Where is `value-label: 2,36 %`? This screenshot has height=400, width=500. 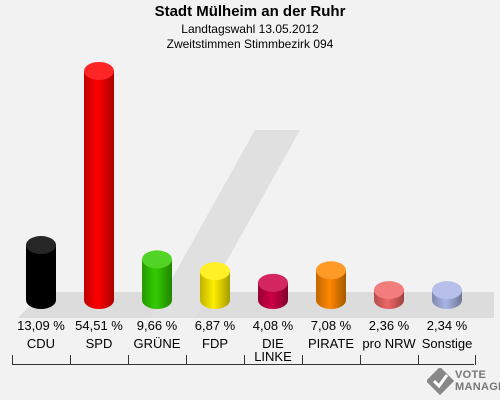
value-label: 2,36 % is located at coordinates (389, 325).